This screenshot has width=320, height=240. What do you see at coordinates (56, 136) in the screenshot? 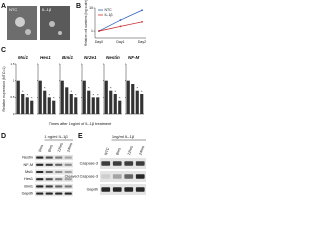
I see `treatment: 1 ng/ml IL-1β` at bounding box center [56, 136].